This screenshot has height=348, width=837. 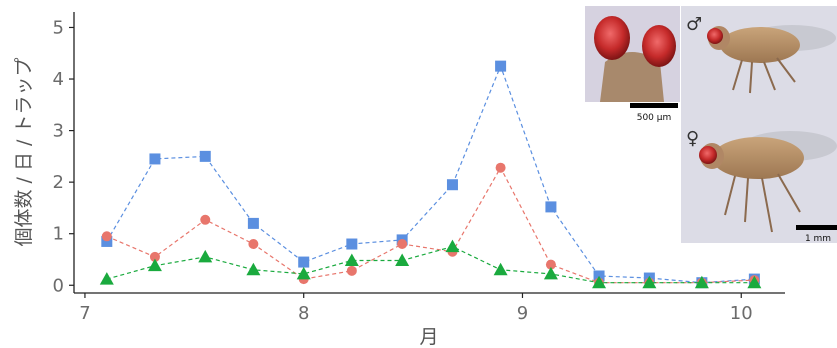 What do you see at coordinates (654, 118) in the screenshot?
I see `head-scale-label: 500 µm` at bounding box center [654, 118].